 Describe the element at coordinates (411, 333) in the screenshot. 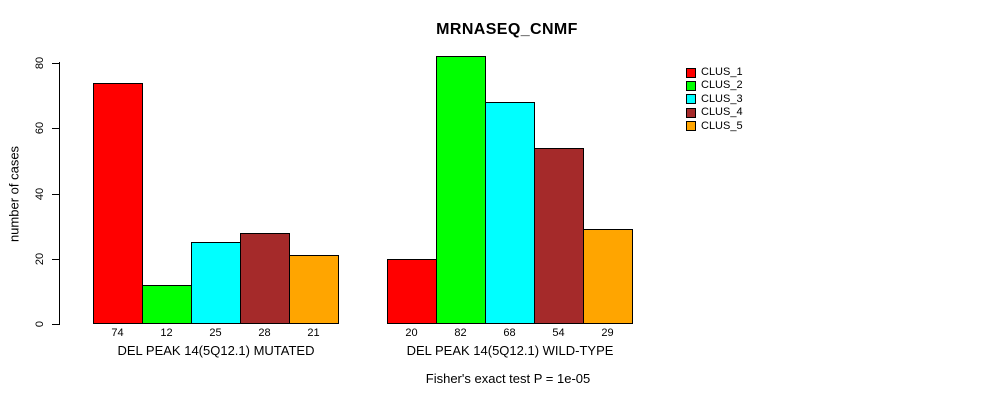

I see `bar-value-label: 20` at that location.